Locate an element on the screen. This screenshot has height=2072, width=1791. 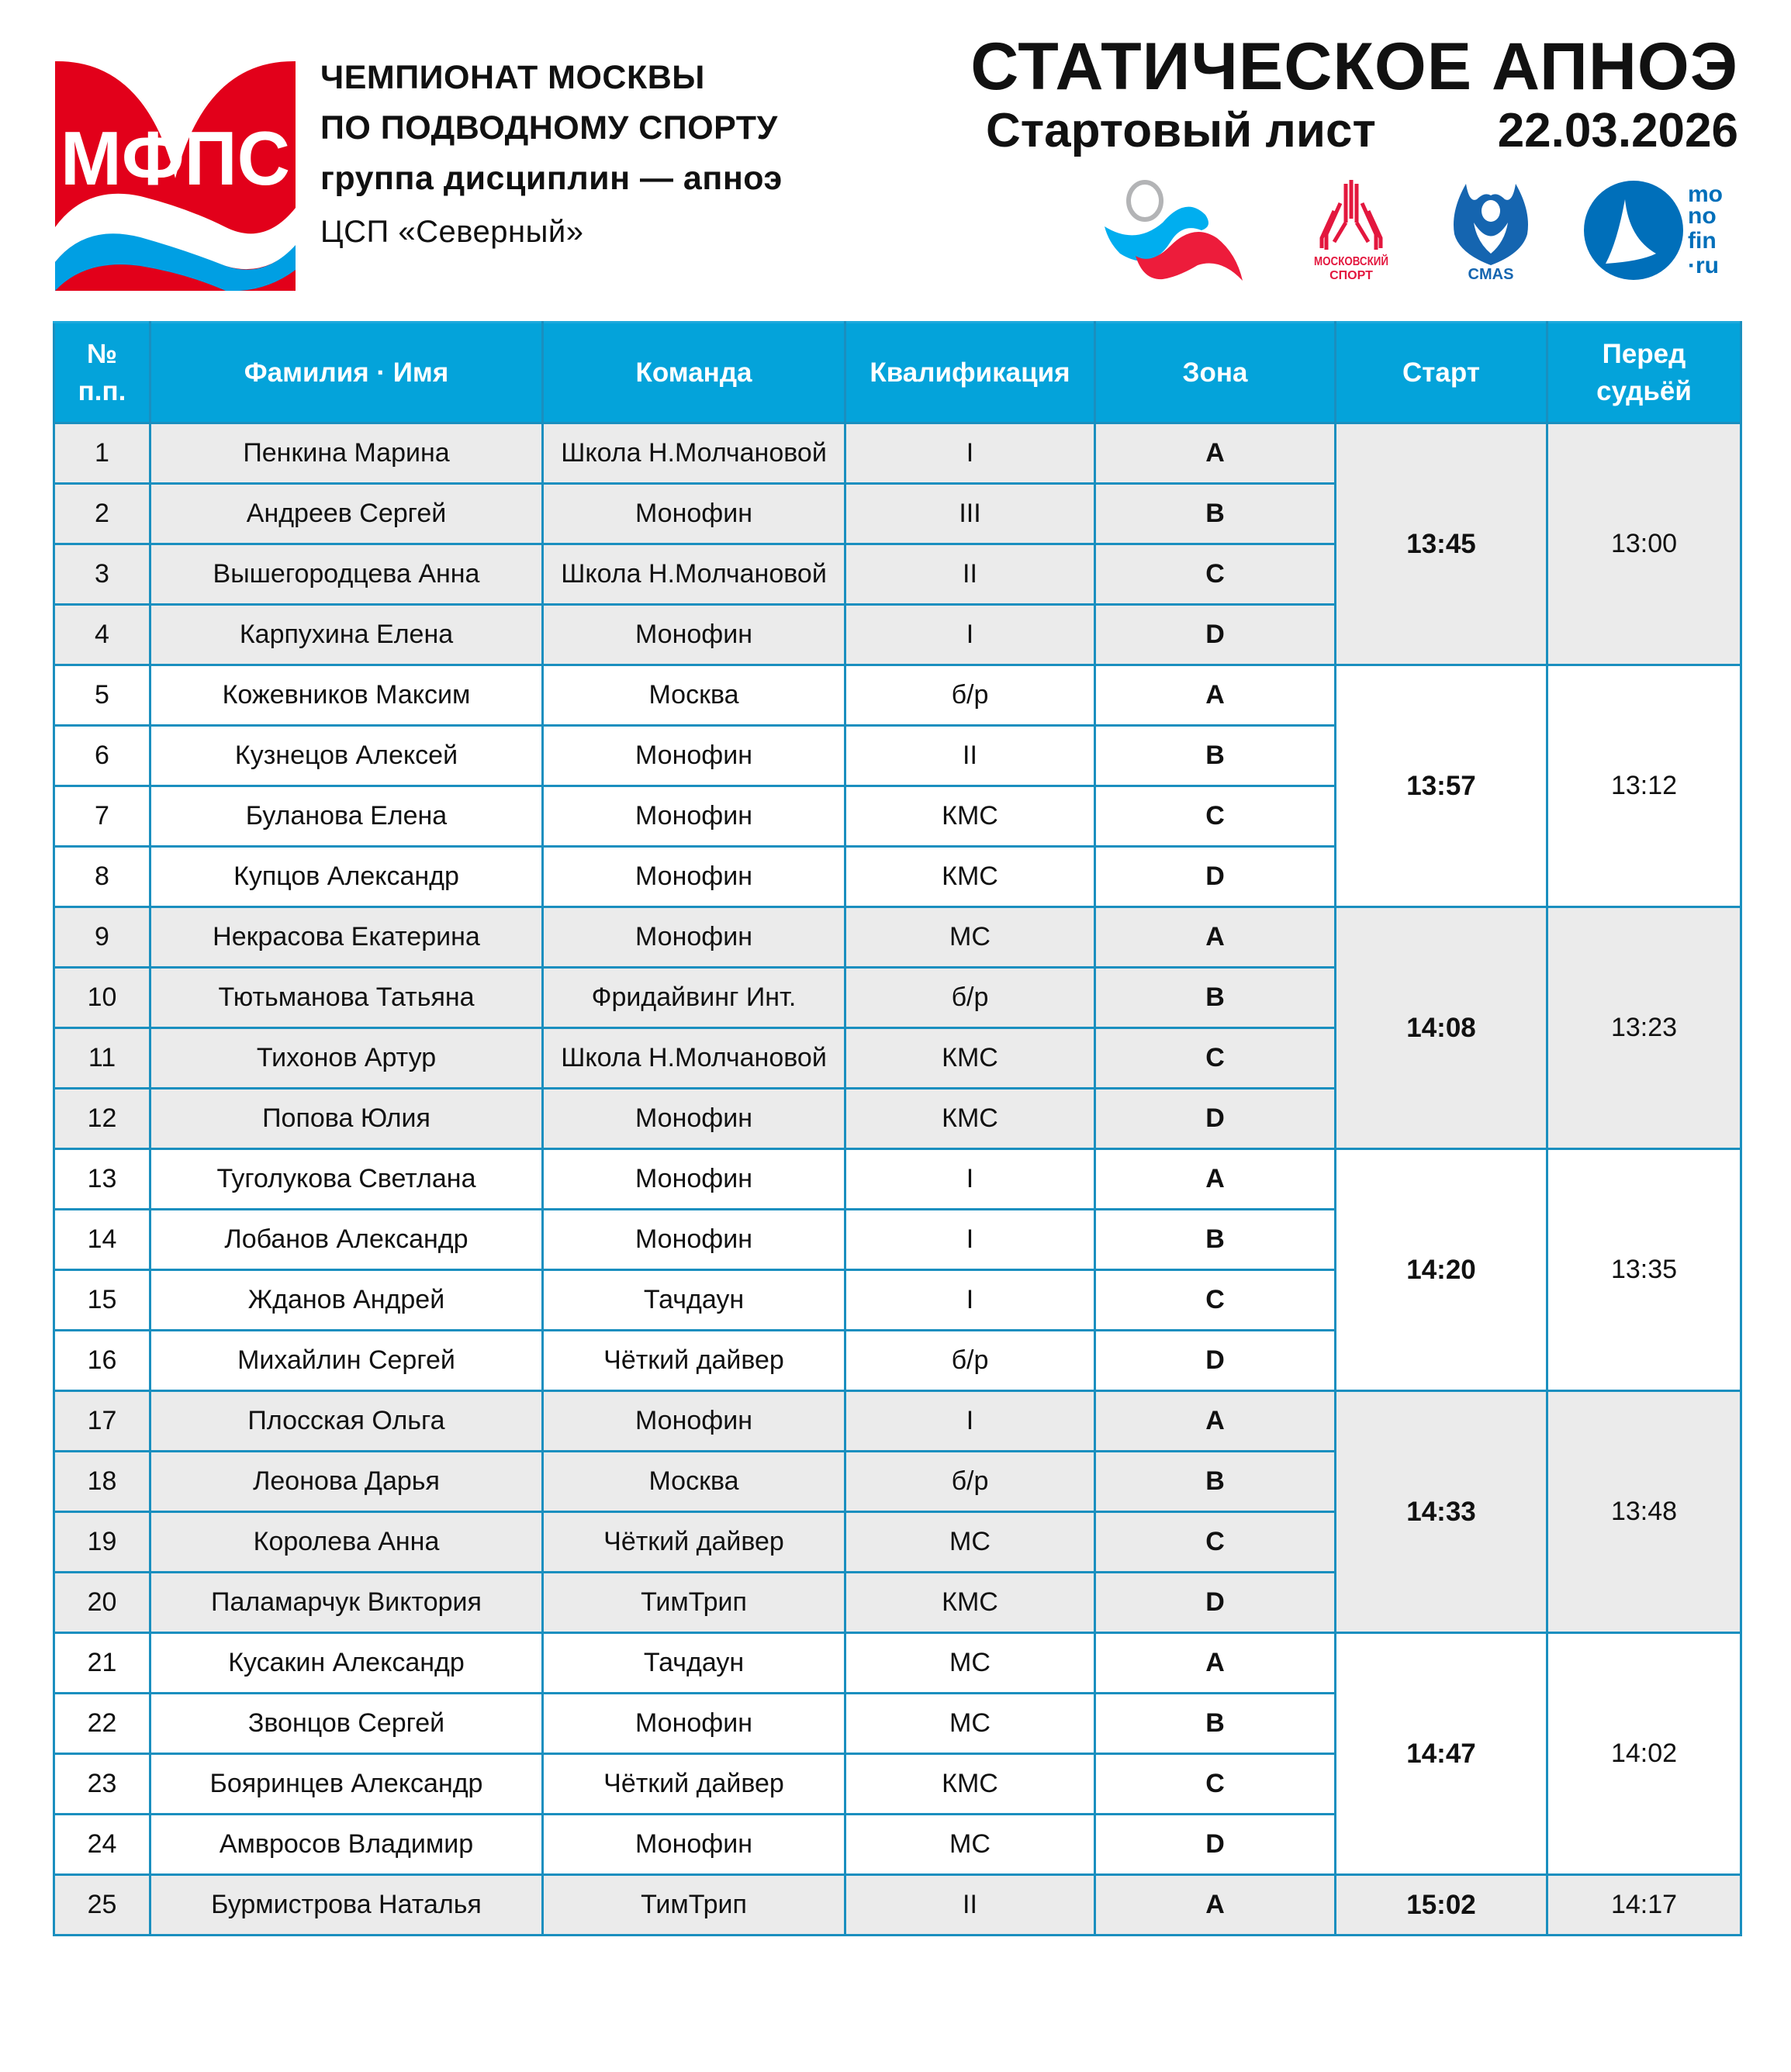
table-row: 24 Амвросов Владимир Монофин МС D is located at coordinates (897, 1844).